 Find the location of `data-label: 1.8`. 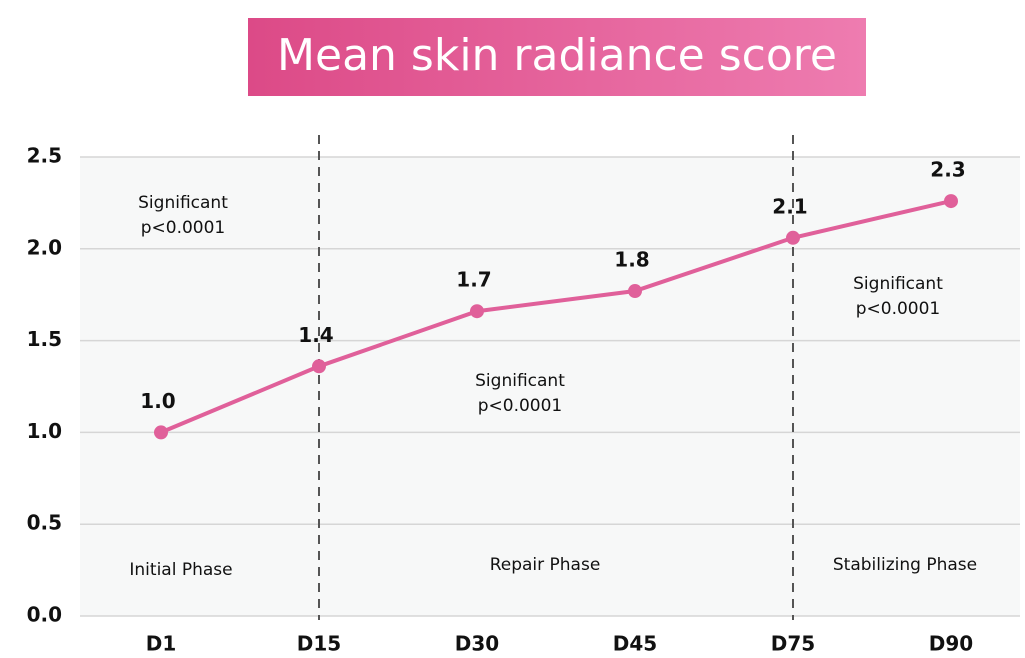

data-label: 1.8 is located at coordinates (631, 260).